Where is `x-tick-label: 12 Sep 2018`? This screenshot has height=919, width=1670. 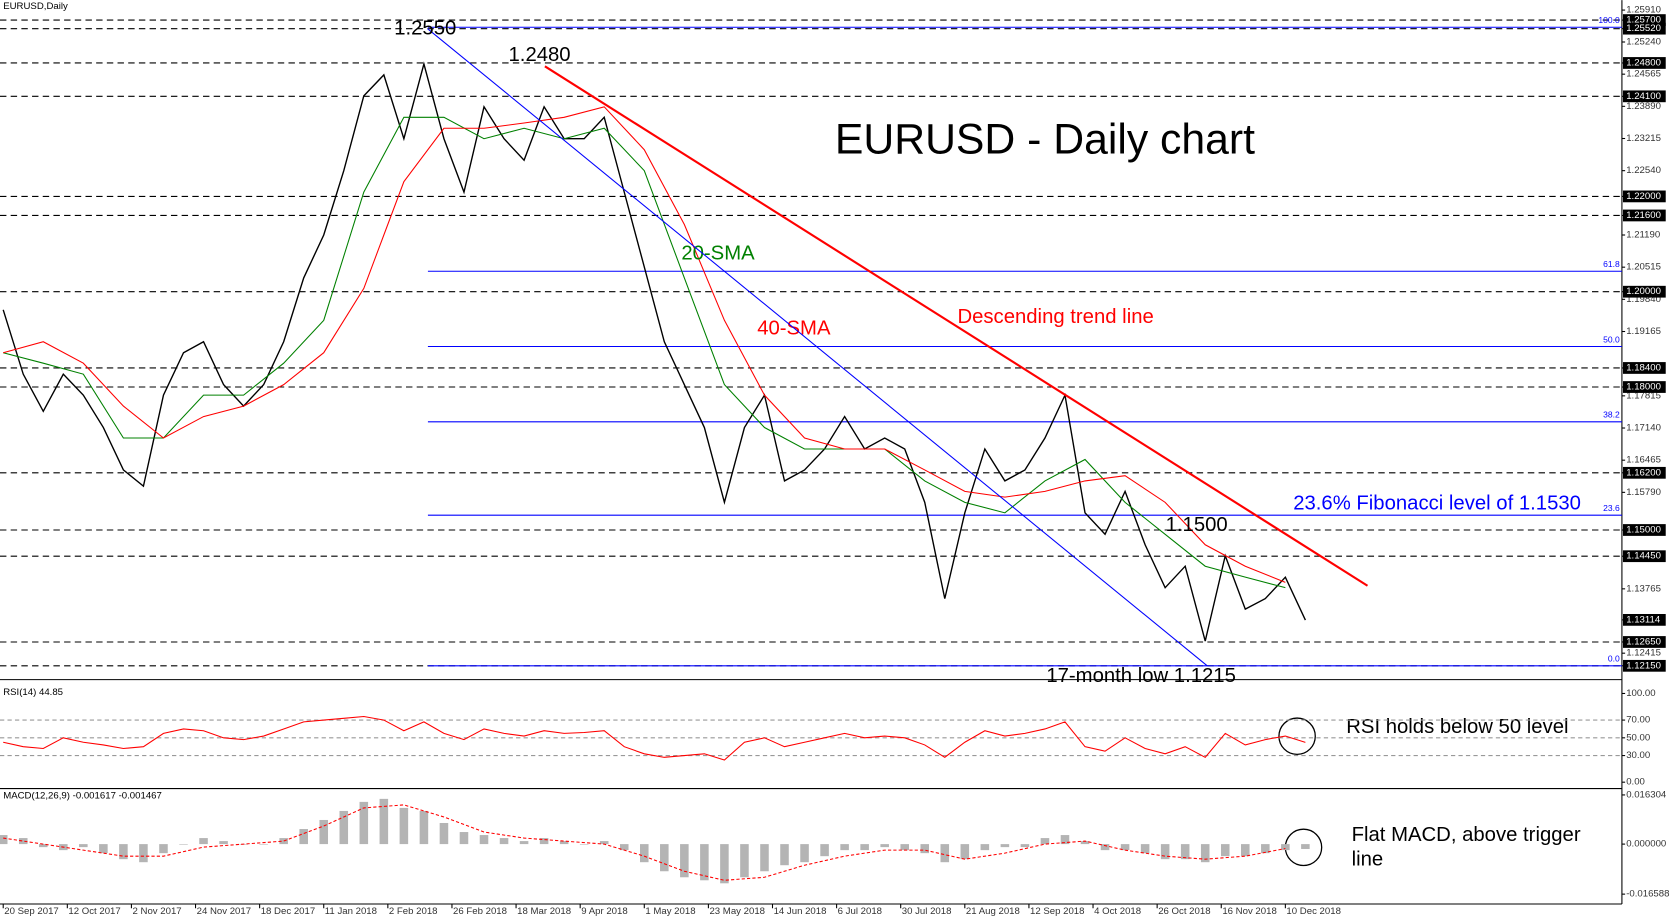
x-tick-label: 12 Sep 2018 is located at coordinates (1057, 911).